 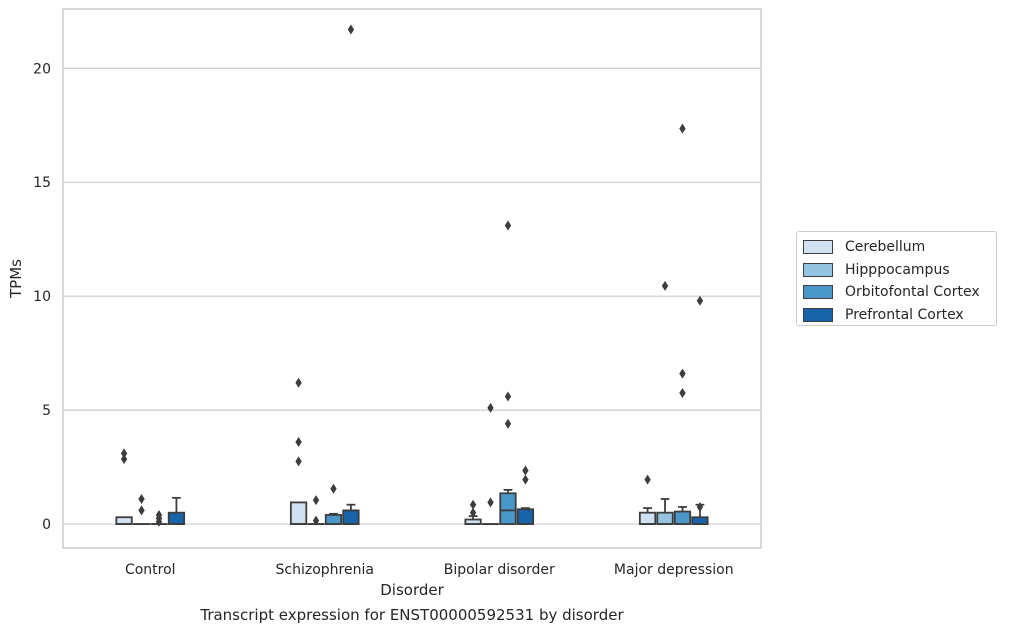 I want to click on y-tick-label: 10, so click(x=42, y=297).